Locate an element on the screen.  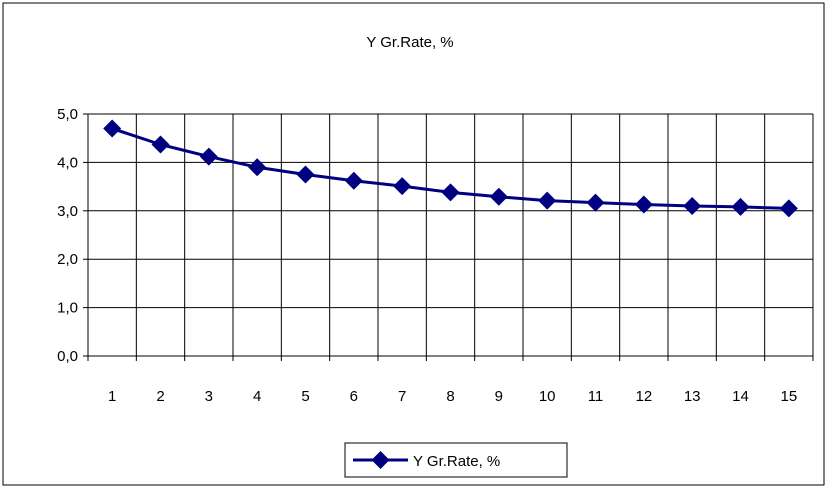
legend-label: Y Gr.Rate, % is located at coordinates (456, 461).